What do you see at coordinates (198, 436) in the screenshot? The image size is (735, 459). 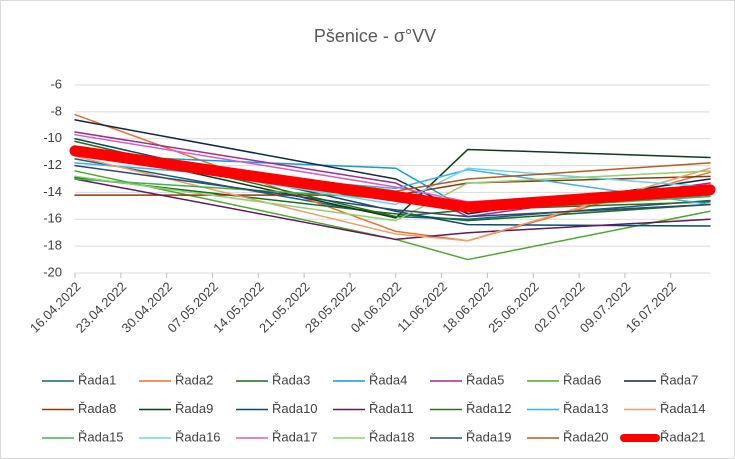 I see `legend-label: Řada16` at bounding box center [198, 436].